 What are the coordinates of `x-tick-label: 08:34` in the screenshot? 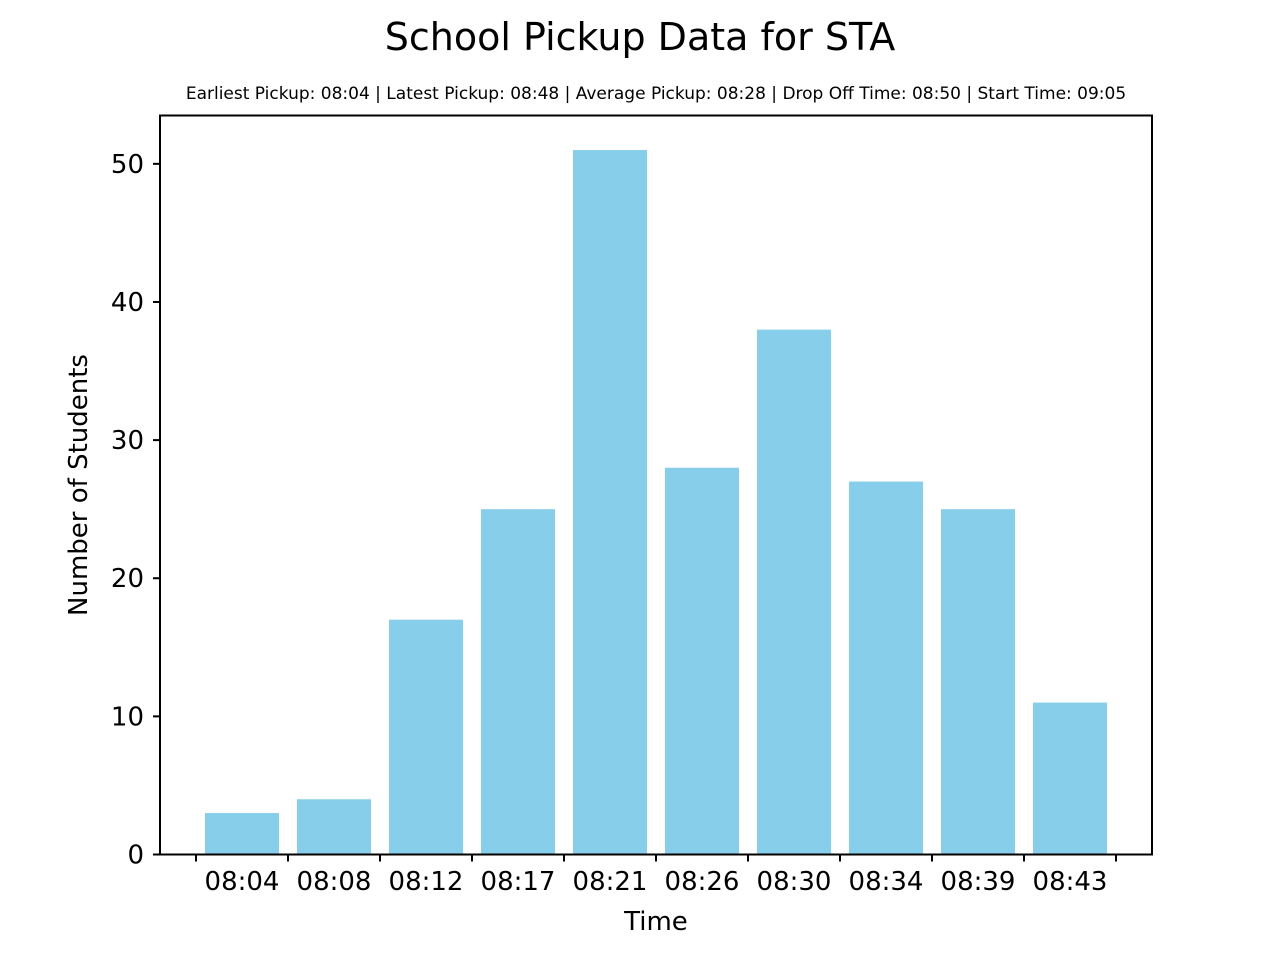 It's located at (886, 882).